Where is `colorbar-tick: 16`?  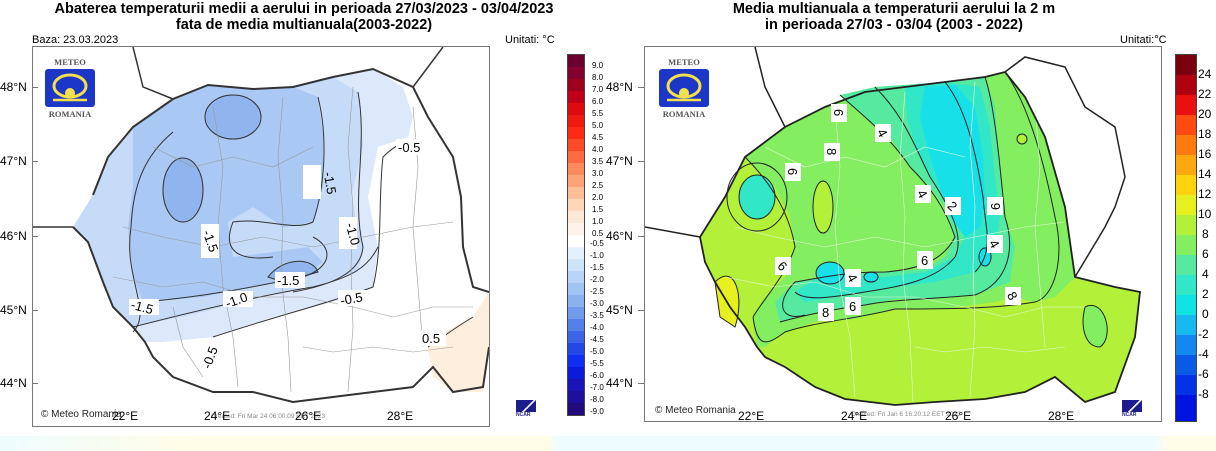
colorbar-tick: 16 is located at coordinates (1205, 154).